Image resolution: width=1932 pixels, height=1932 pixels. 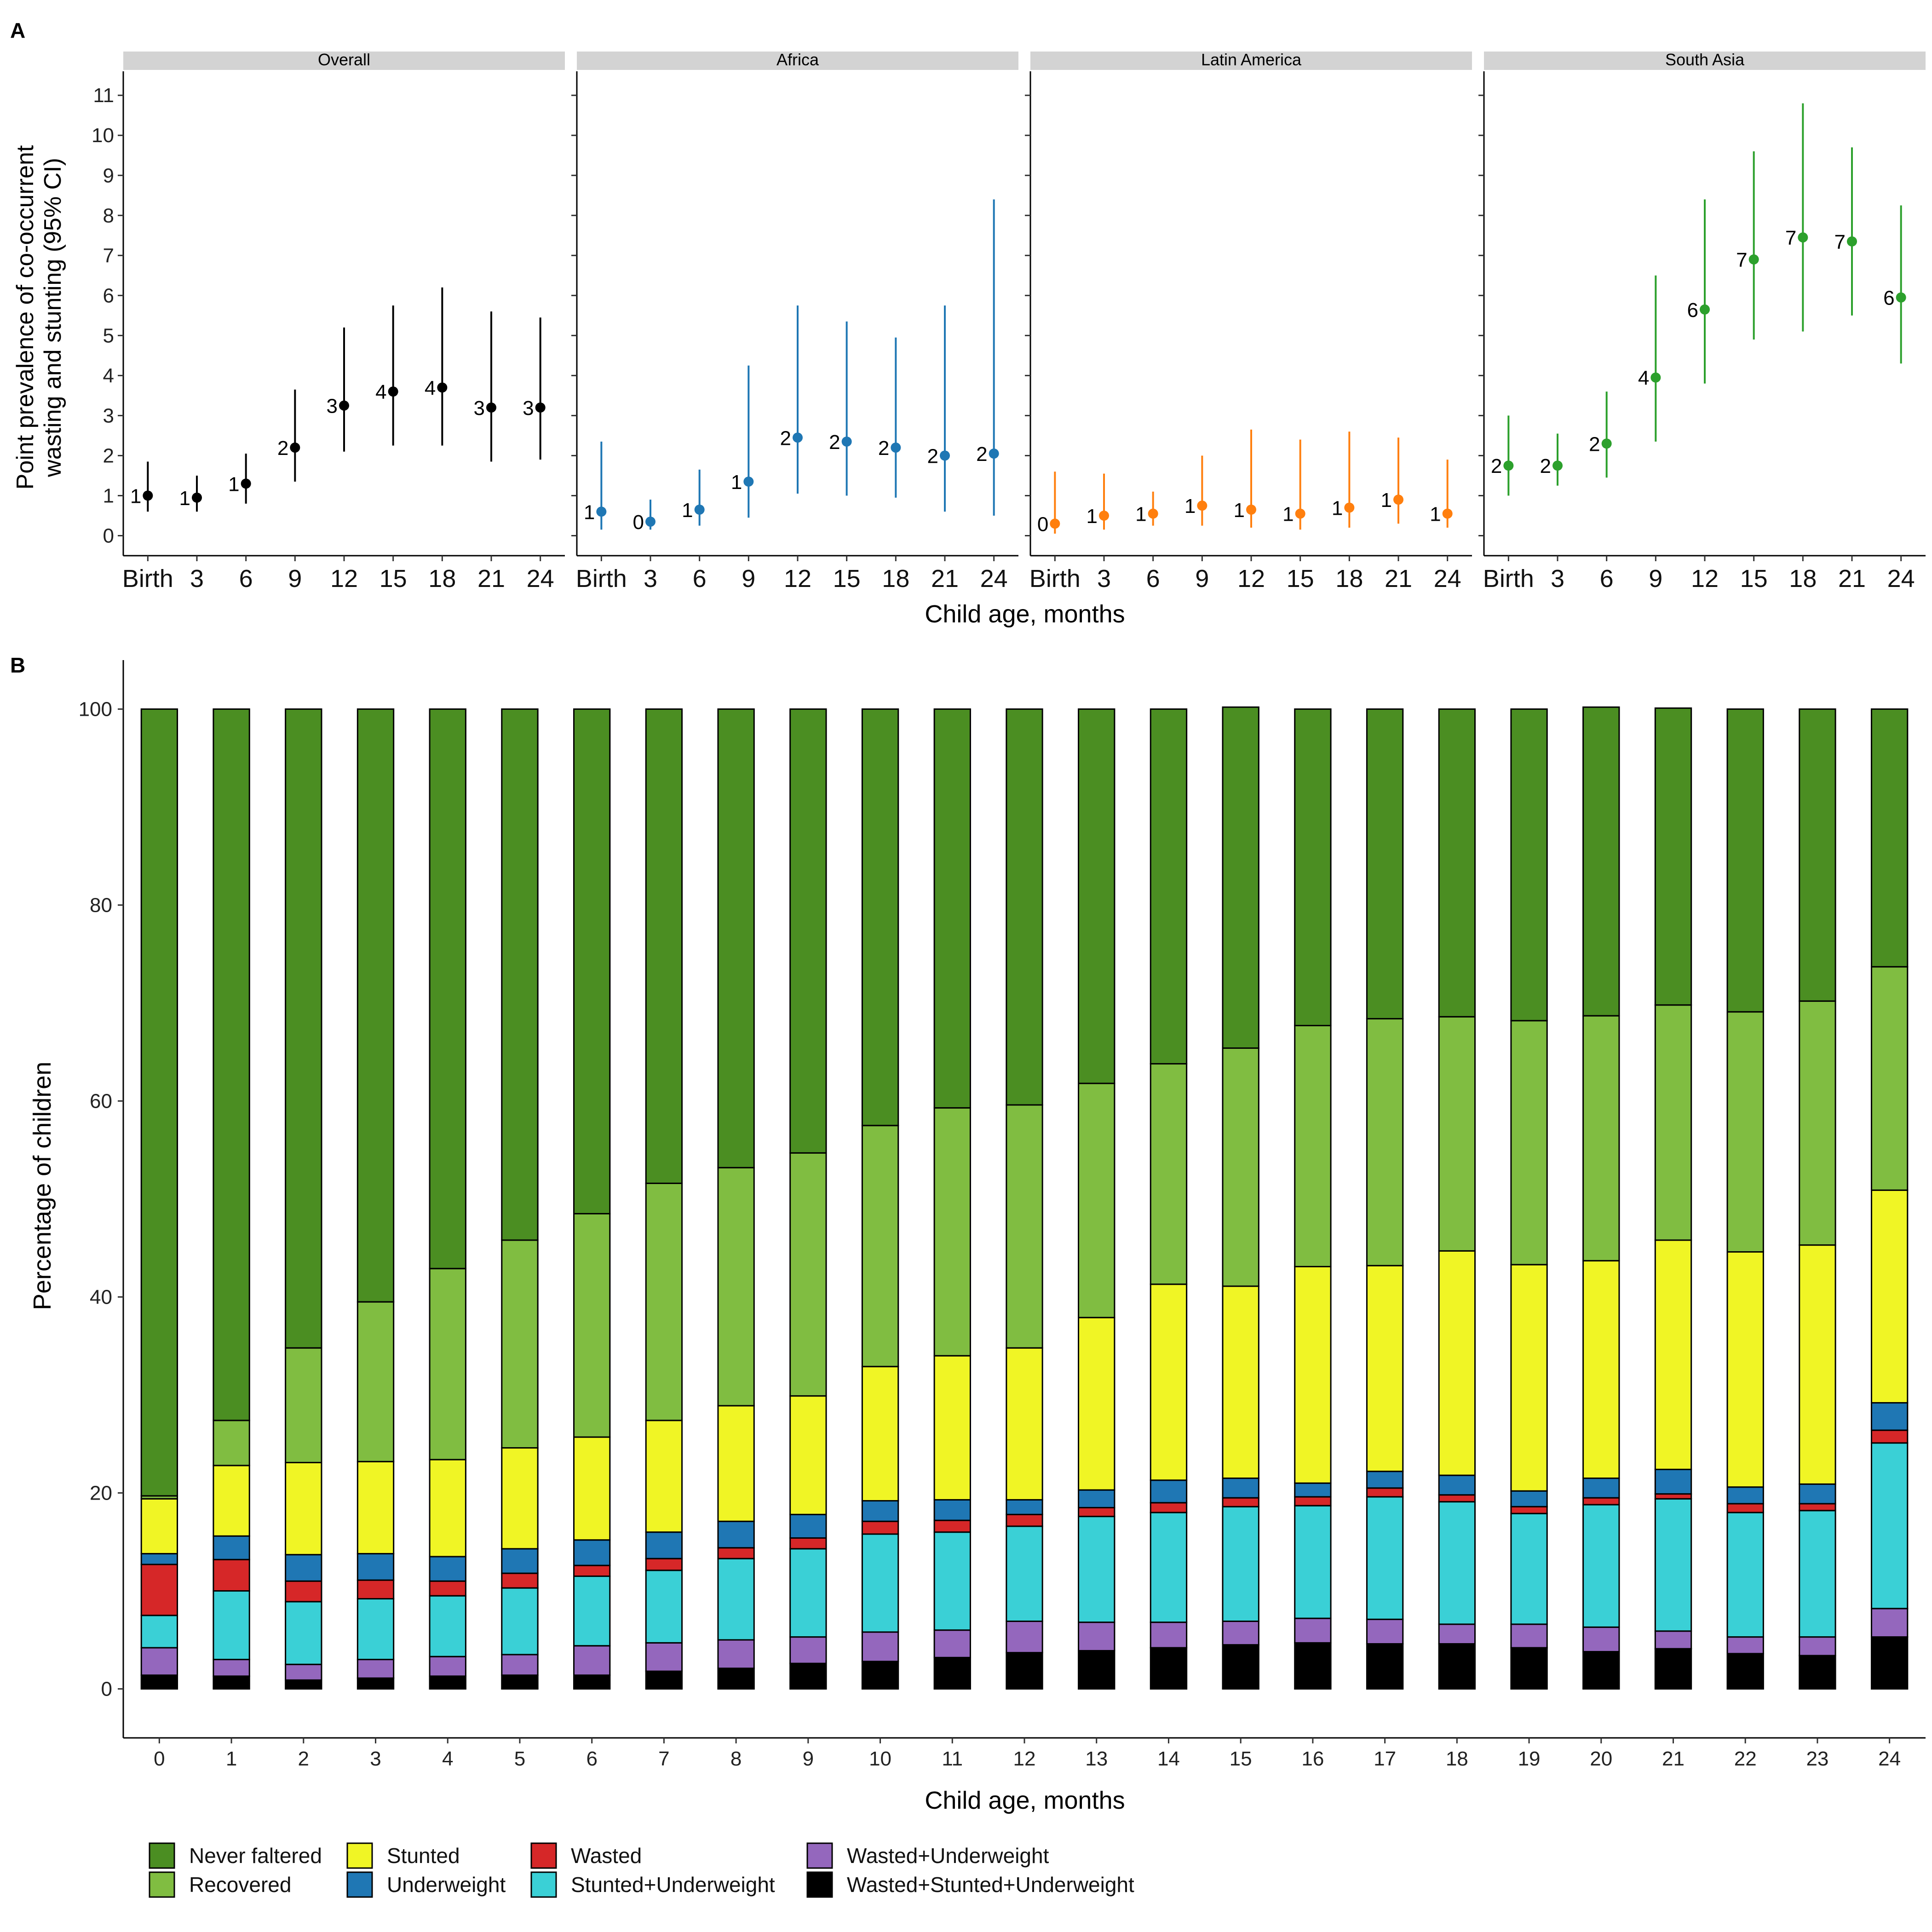 I want to click on x-tick-label: 4, so click(x=447, y=1759).